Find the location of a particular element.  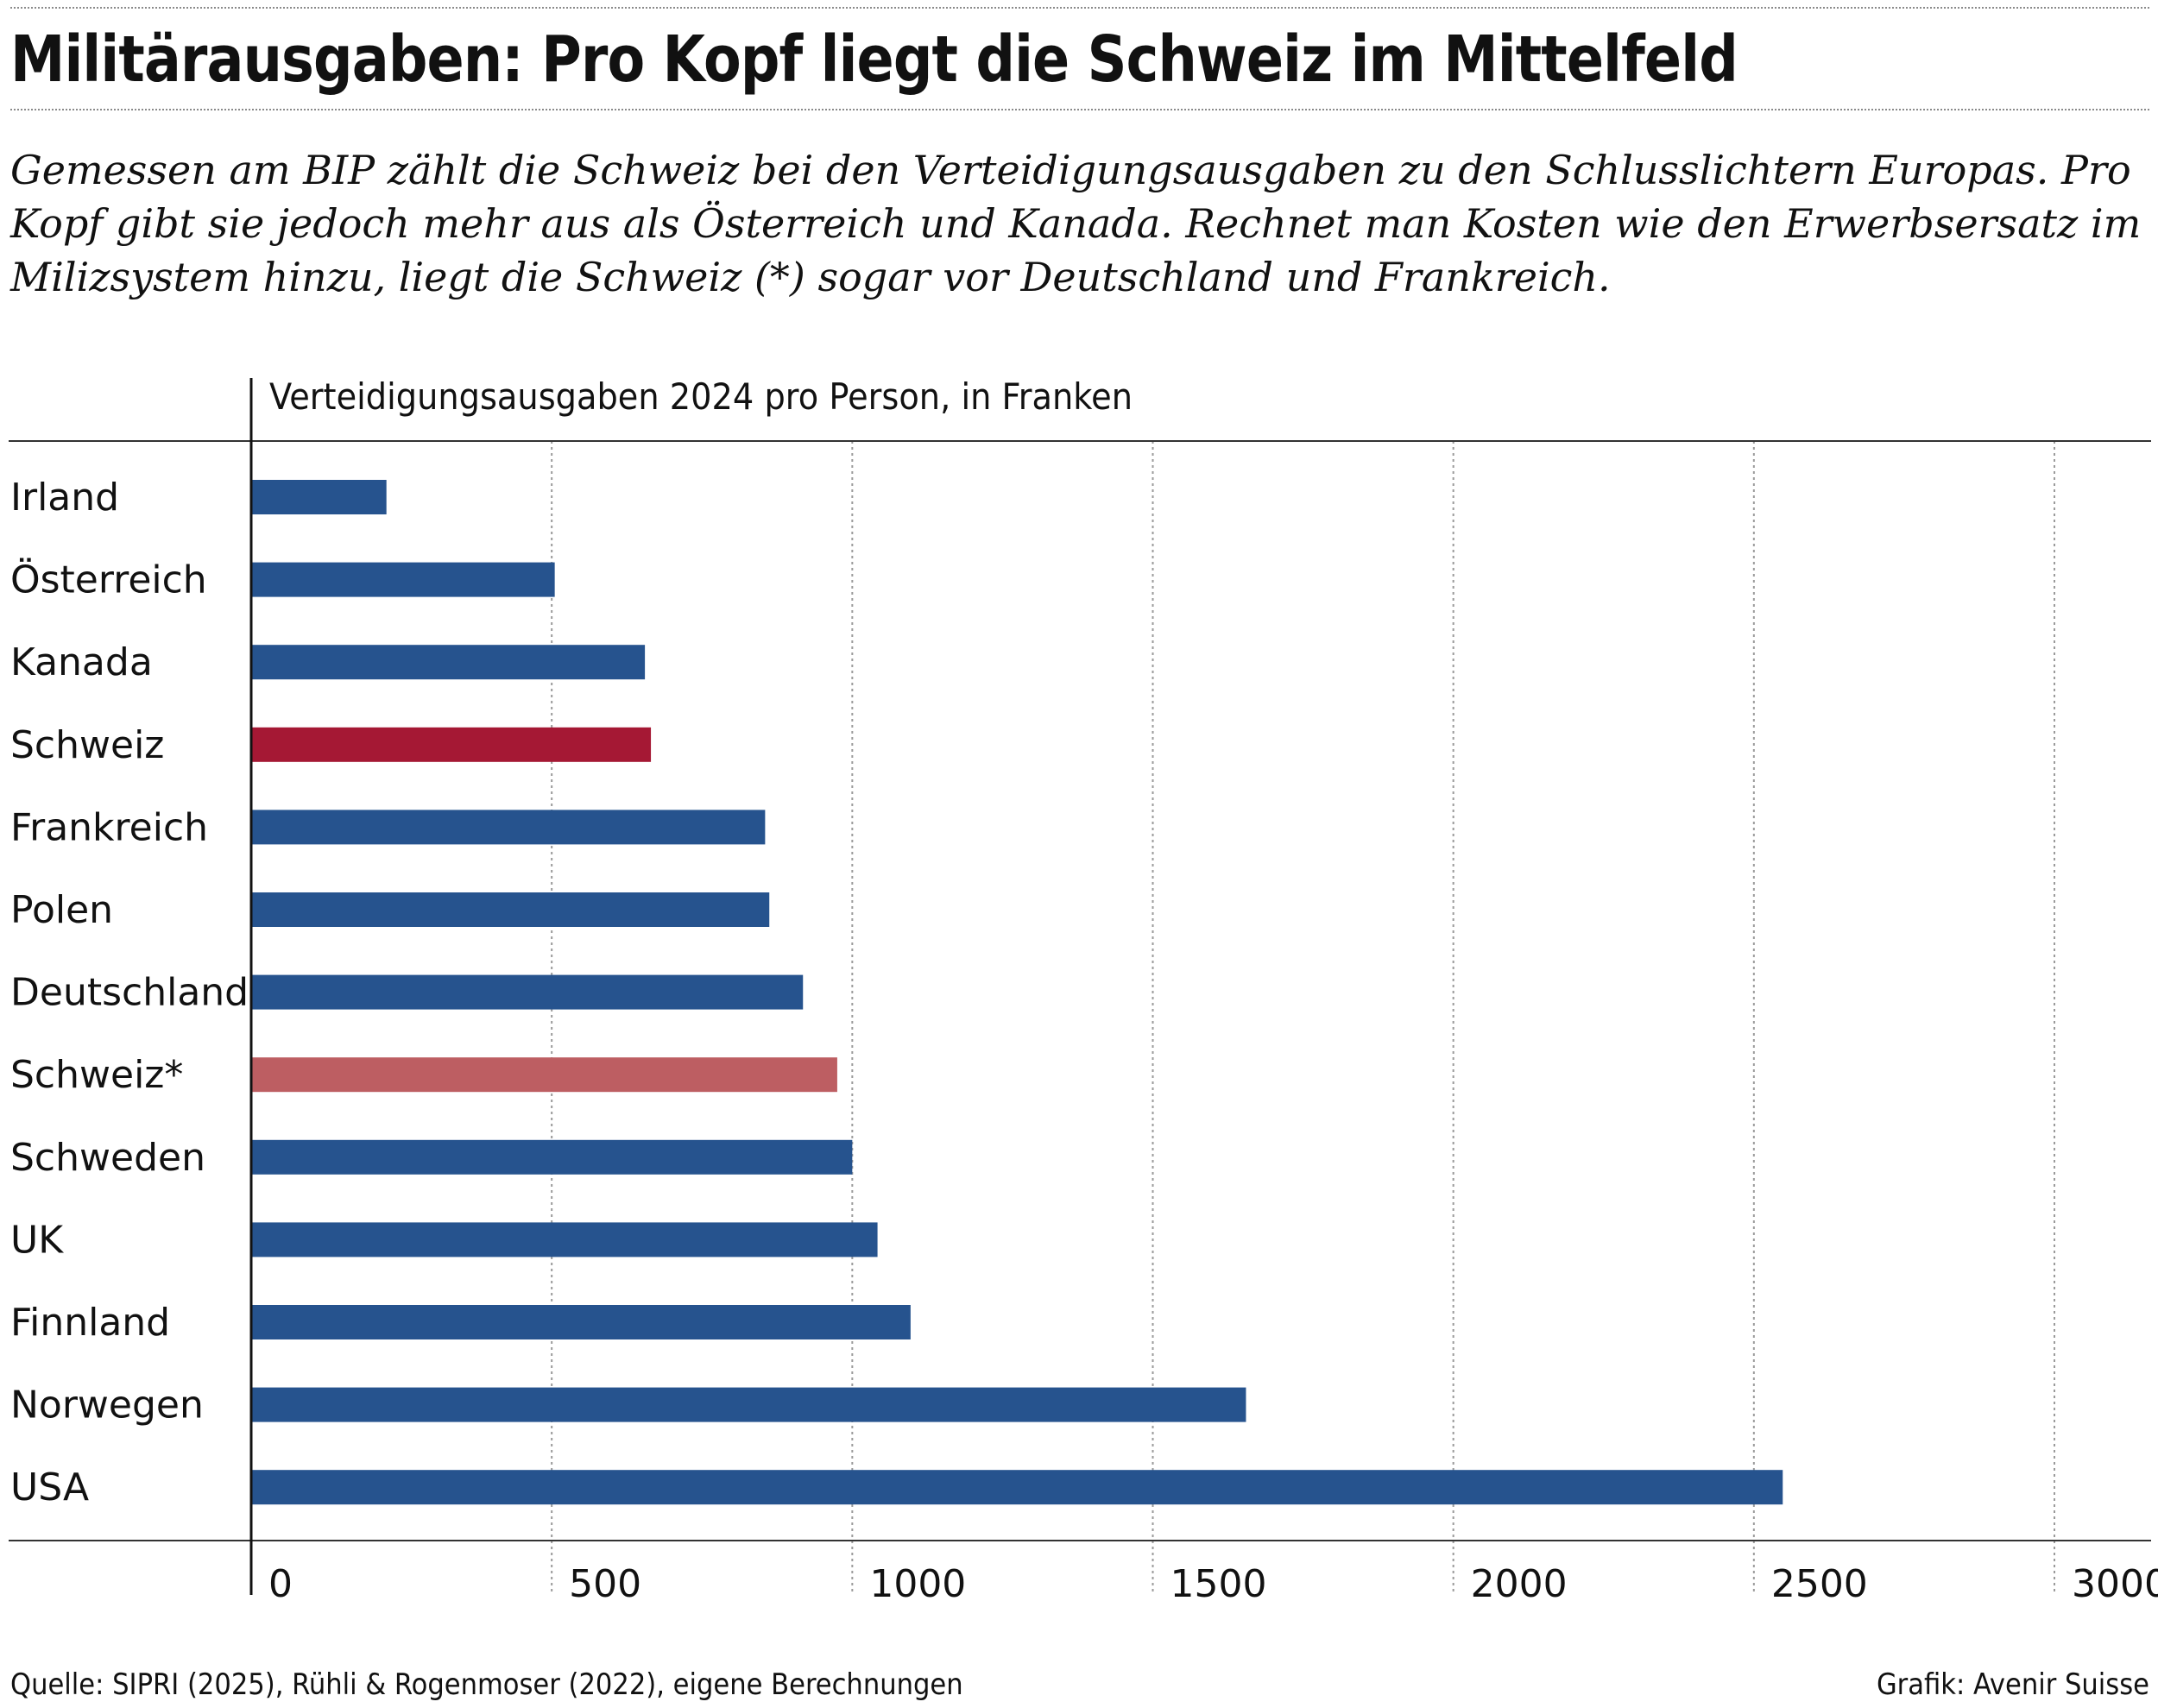

category-label: USA is located at coordinates (49, 1487).